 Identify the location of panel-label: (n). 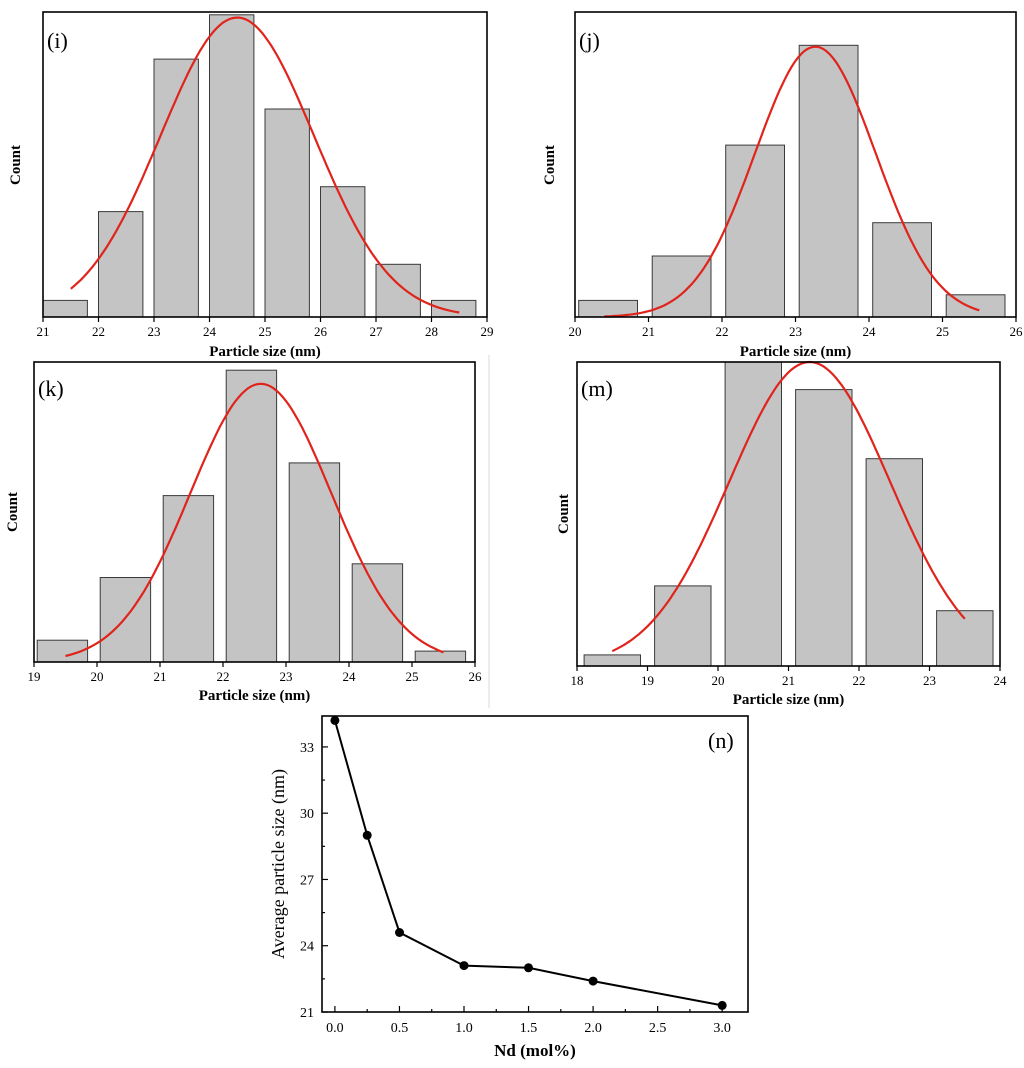
(721, 740).